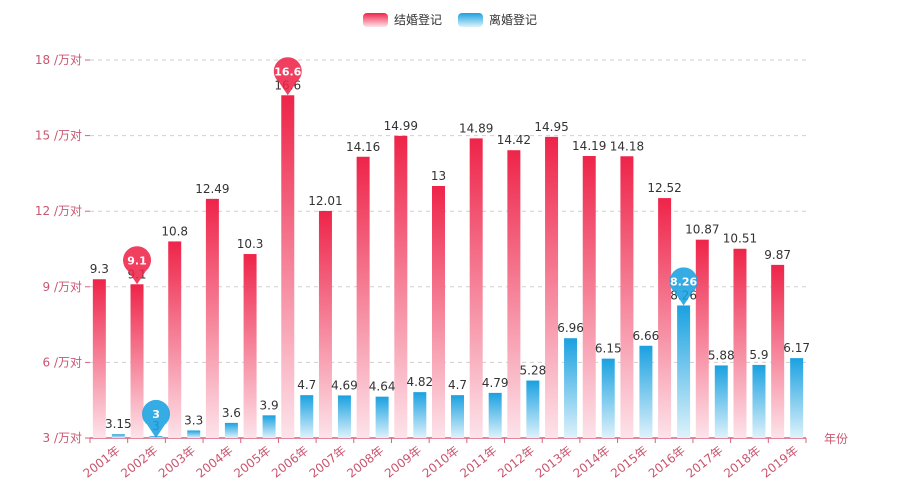 Image resolution: width=900 pixels, height=500 pixels. Describe the element at coordinates (375, 19) in the screenshot. I see `legend-swatch-marriage` at that location.